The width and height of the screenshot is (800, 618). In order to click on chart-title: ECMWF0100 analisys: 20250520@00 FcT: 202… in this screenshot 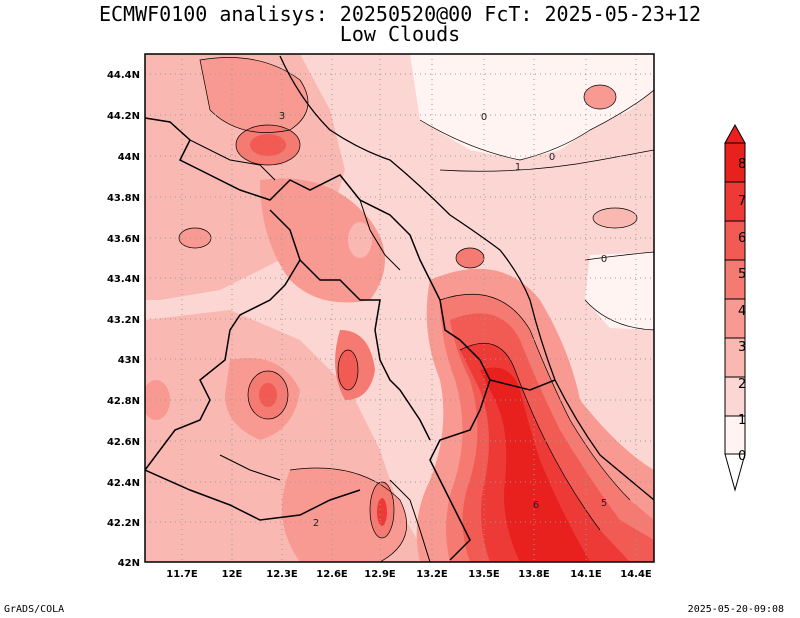, I will do `click(400, 14)`.